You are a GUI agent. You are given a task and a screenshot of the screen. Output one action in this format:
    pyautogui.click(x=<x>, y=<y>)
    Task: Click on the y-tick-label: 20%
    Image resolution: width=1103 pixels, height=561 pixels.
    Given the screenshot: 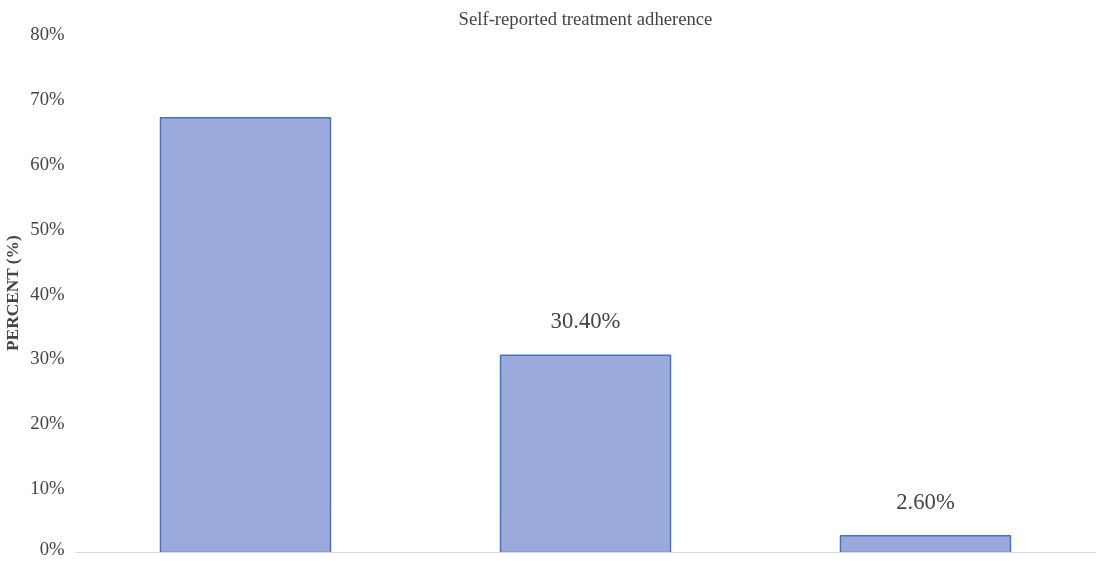 What is the action you would take?
    pyautogui.click(x=47, y=423)
    